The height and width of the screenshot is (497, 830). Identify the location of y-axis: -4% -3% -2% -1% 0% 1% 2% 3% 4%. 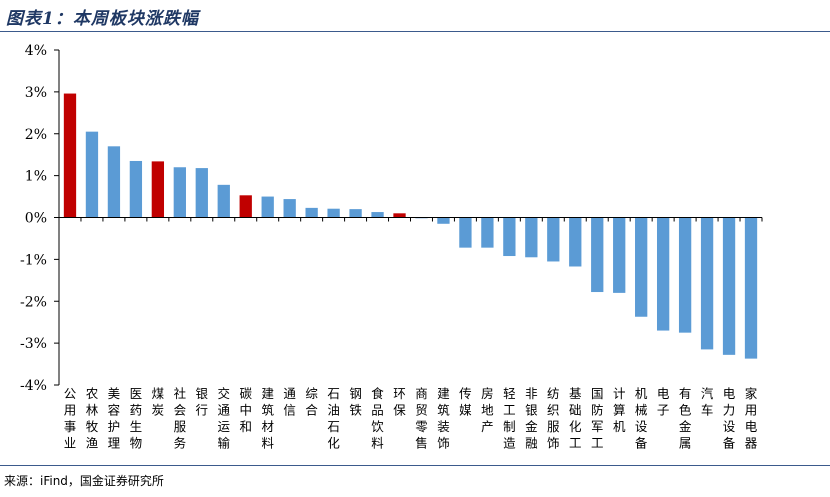
(39, 218).